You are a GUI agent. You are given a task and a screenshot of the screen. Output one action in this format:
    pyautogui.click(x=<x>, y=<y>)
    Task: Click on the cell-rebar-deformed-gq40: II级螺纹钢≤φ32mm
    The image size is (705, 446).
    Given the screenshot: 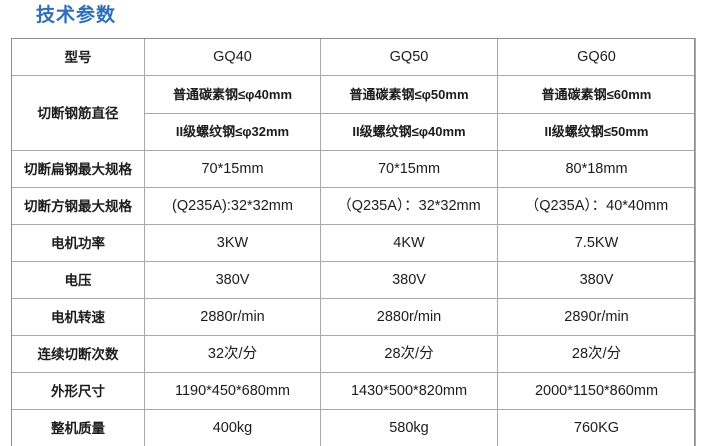 What is the action you would take?
    pyautogui.click(x=232, y=131)
    